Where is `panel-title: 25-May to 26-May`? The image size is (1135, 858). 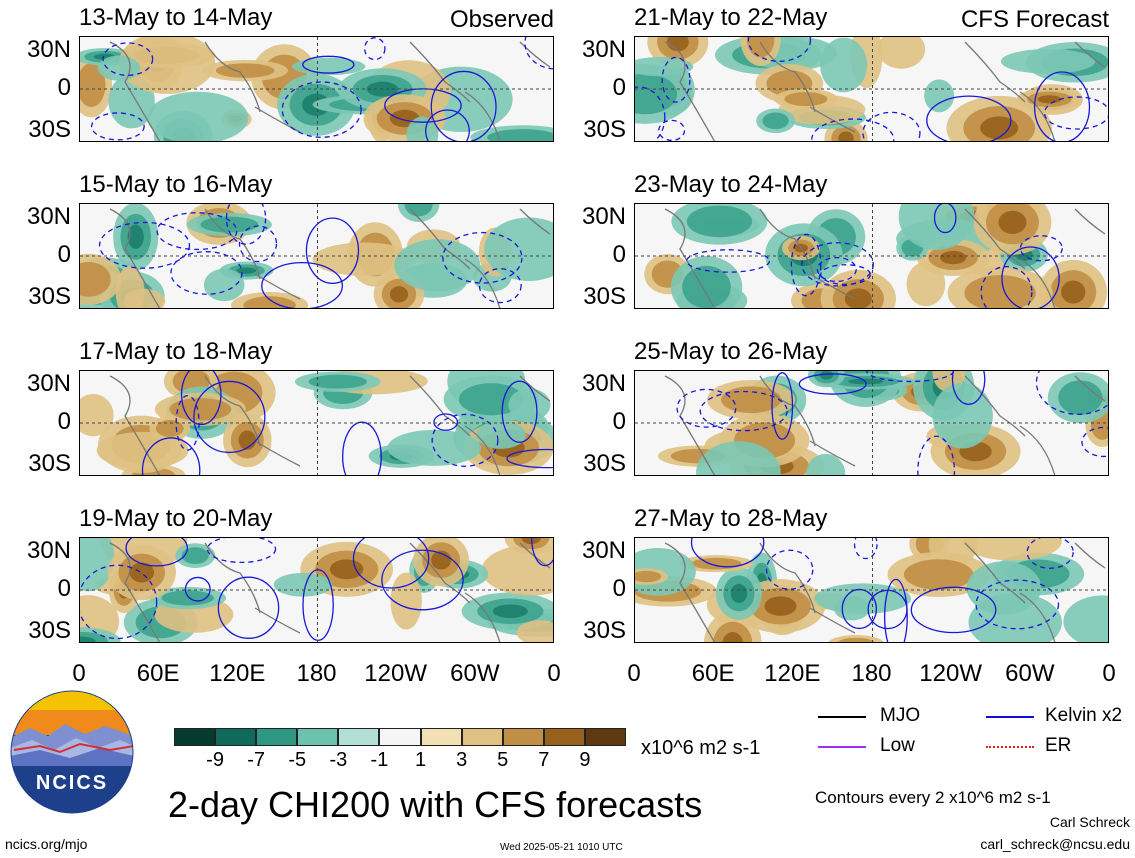
panel-title: 25-May to 26-May is located at coordinates (731, 351).